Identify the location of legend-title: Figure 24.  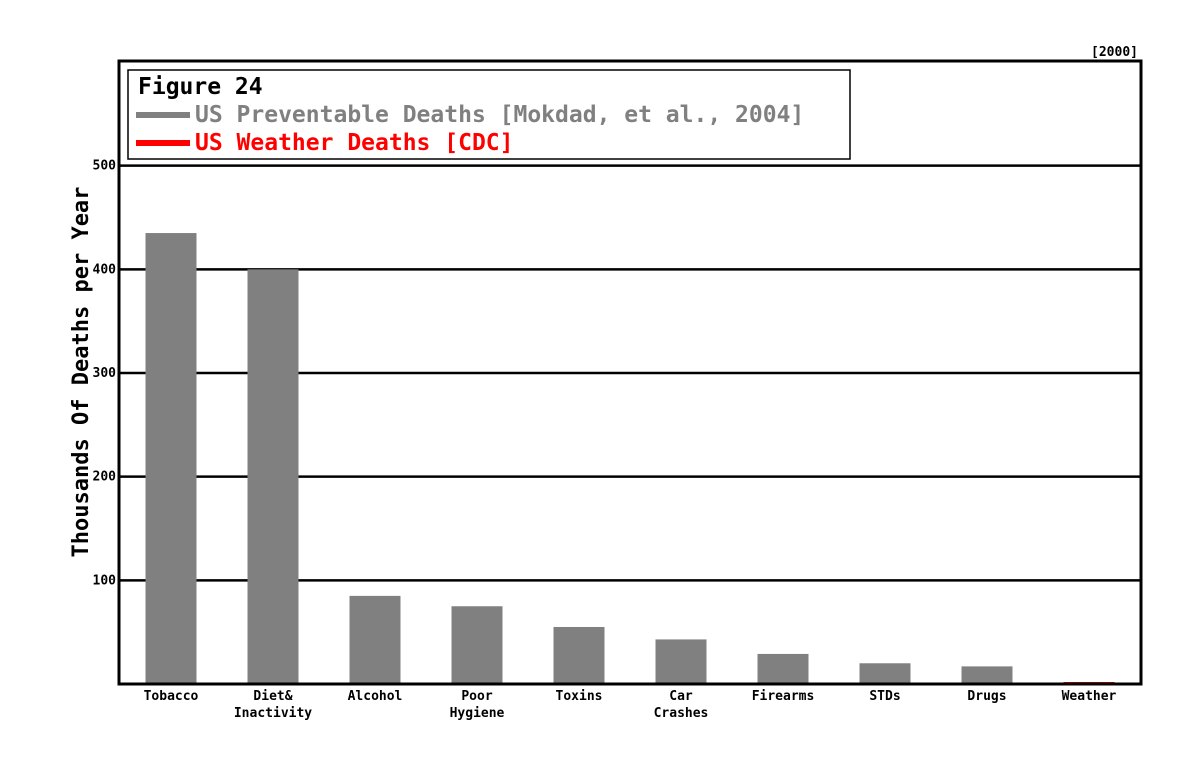
(200, 87).